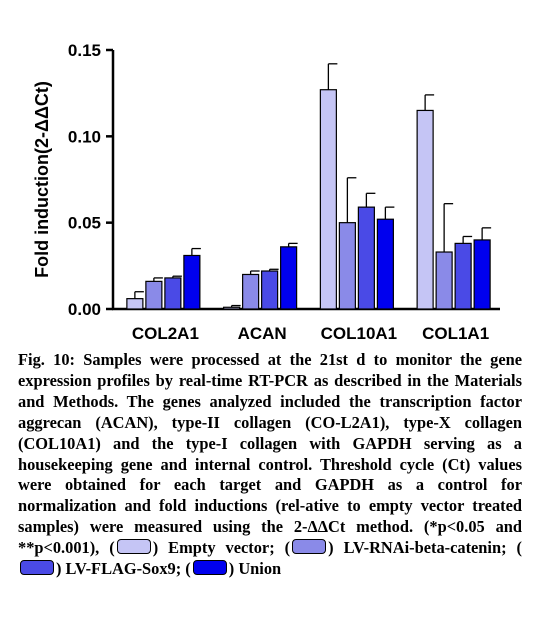 The height and width of the screenshot is (621, 539). I want to click on caption-label: Fig. 10:, so click(46, 359).